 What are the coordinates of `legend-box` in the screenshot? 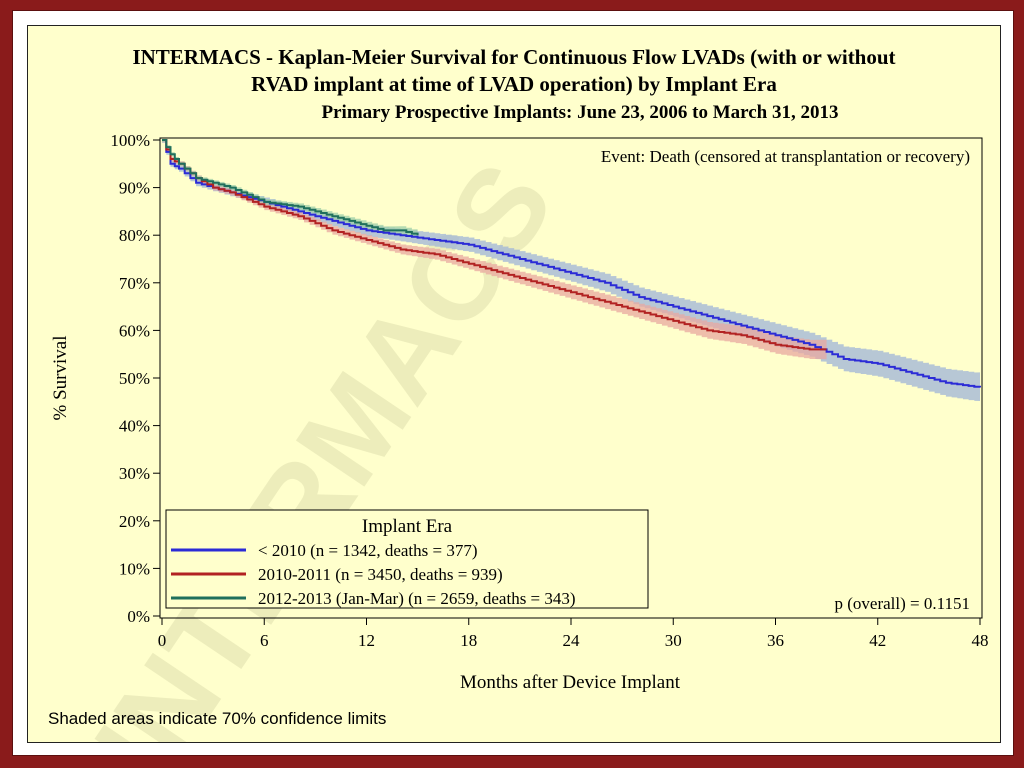 It's located at (407, 559).